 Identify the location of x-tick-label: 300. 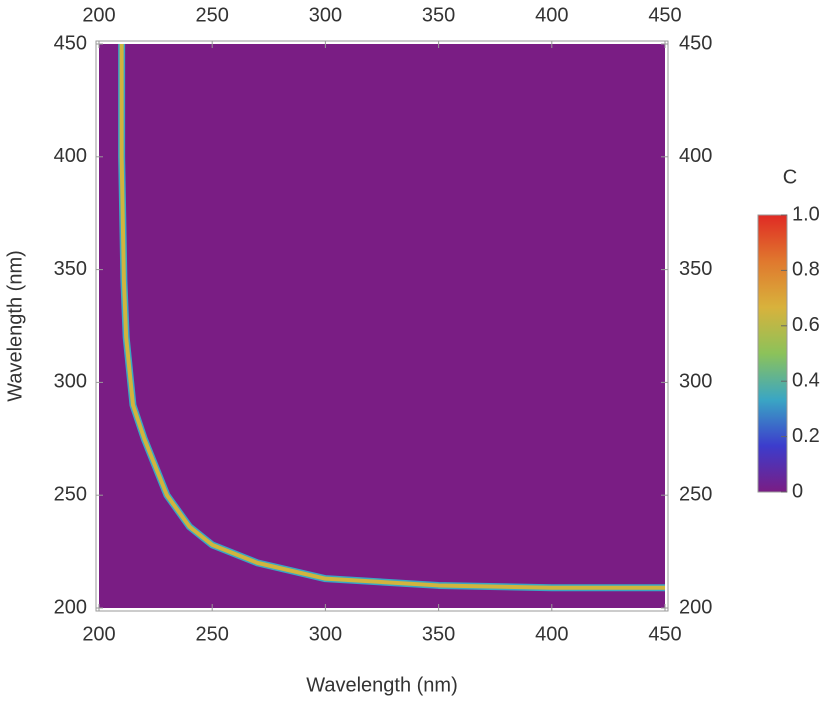
(325, 634).